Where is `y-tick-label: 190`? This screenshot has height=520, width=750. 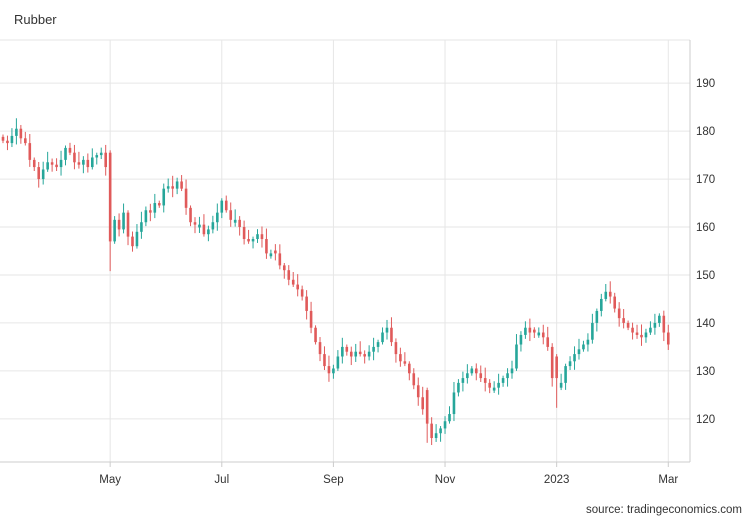 y-tick-label: 190 is located at coordinates (705, 84).